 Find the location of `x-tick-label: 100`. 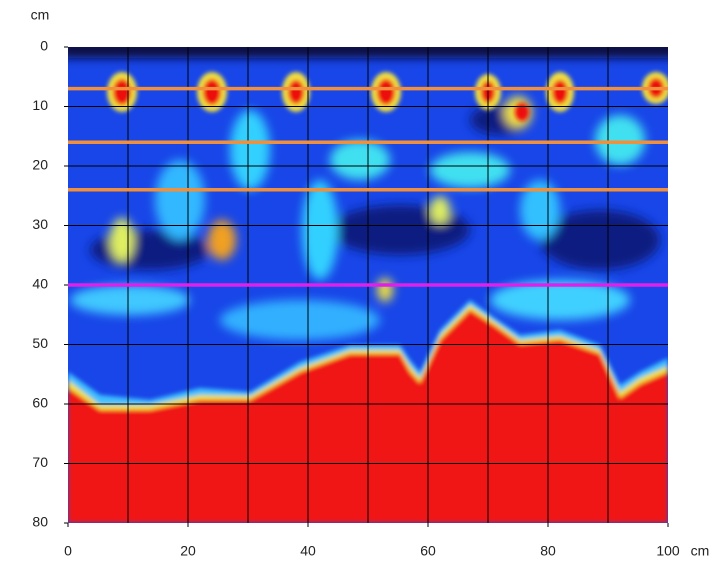

x-tick-label: 100 is located at coordinates (668, 551).